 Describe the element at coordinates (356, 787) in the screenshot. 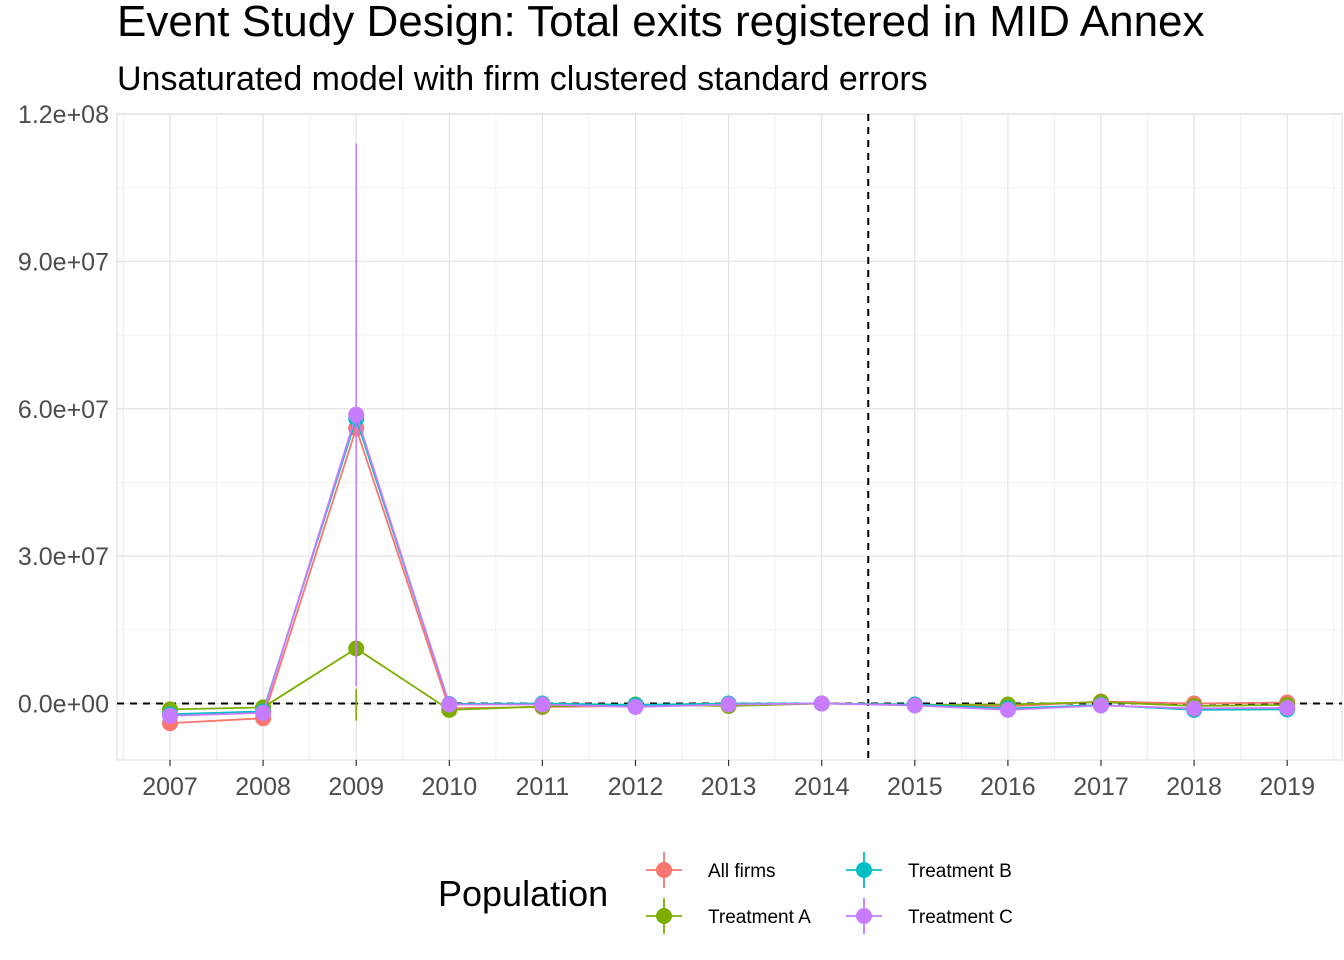

I see `x-tick-label: 2009` at that location.